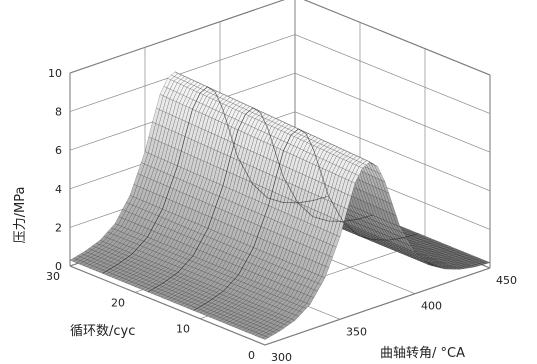 The width and height of the screenshot is (537, 364). What do you see at coordinates (102, 331) in the screenshot?
I see `y-axis-label: 循环数/cyc` at bounding box center [102, 331].